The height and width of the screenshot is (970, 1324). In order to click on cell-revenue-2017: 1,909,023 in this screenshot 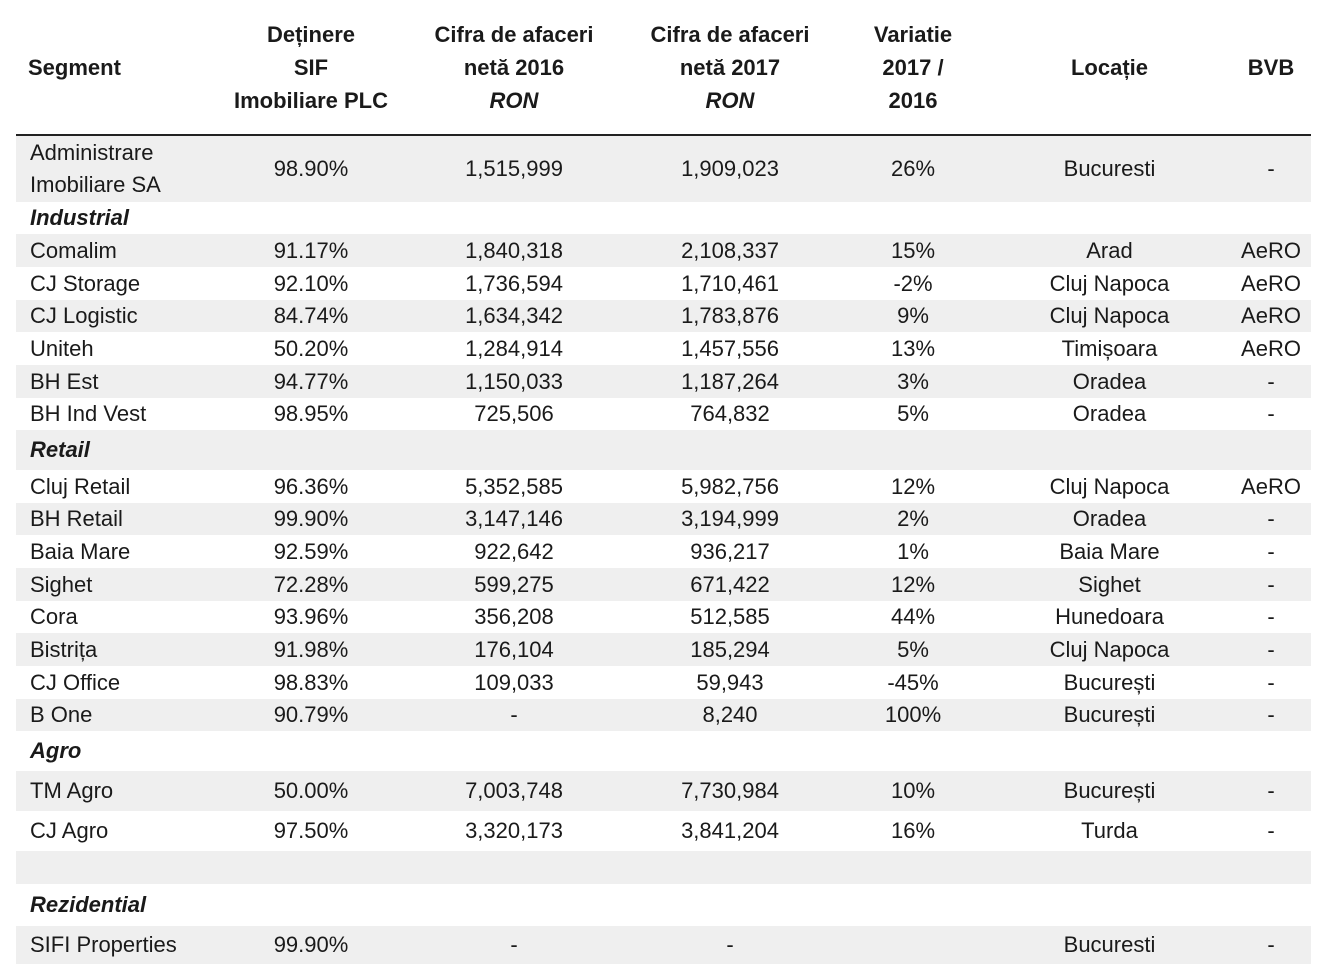, I will do `click(730, 168)`.